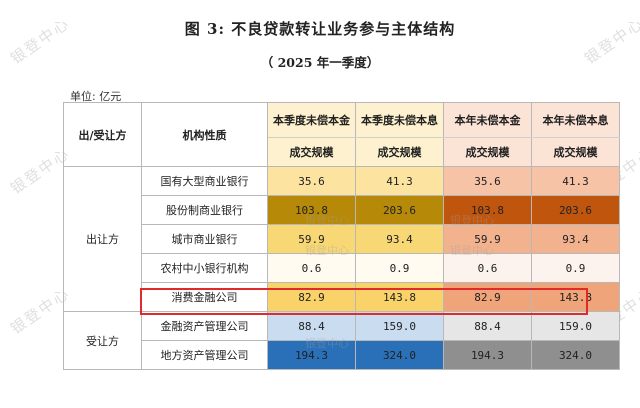 The image size is (640, 408). I want to click on institution-name: 城市商业银行, so click(204, 239).